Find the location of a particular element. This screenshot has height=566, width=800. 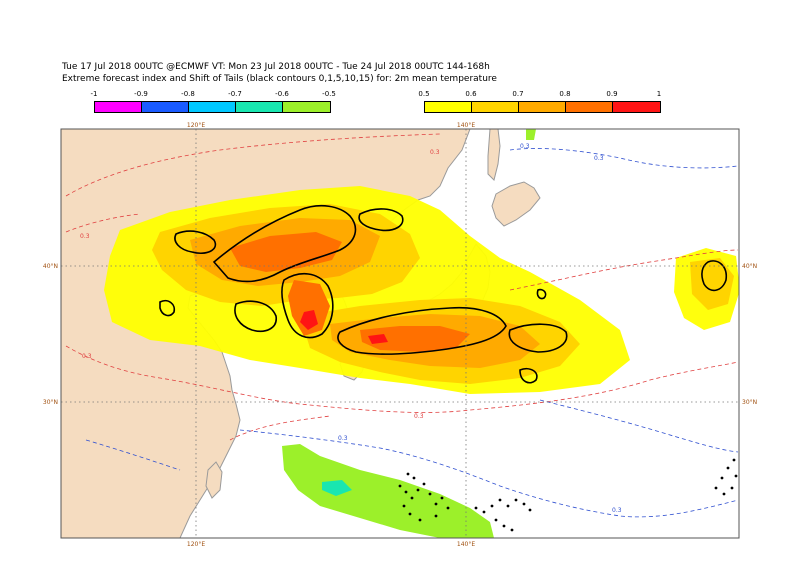

lat-label-right: 40°N is located at coordinates (749, 266).